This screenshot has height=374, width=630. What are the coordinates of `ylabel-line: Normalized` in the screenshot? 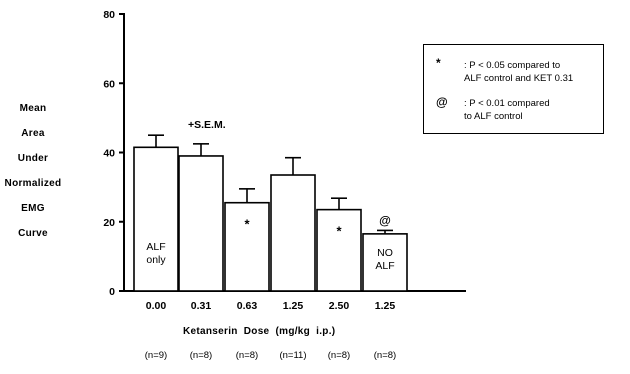 It's located at (33, 183).